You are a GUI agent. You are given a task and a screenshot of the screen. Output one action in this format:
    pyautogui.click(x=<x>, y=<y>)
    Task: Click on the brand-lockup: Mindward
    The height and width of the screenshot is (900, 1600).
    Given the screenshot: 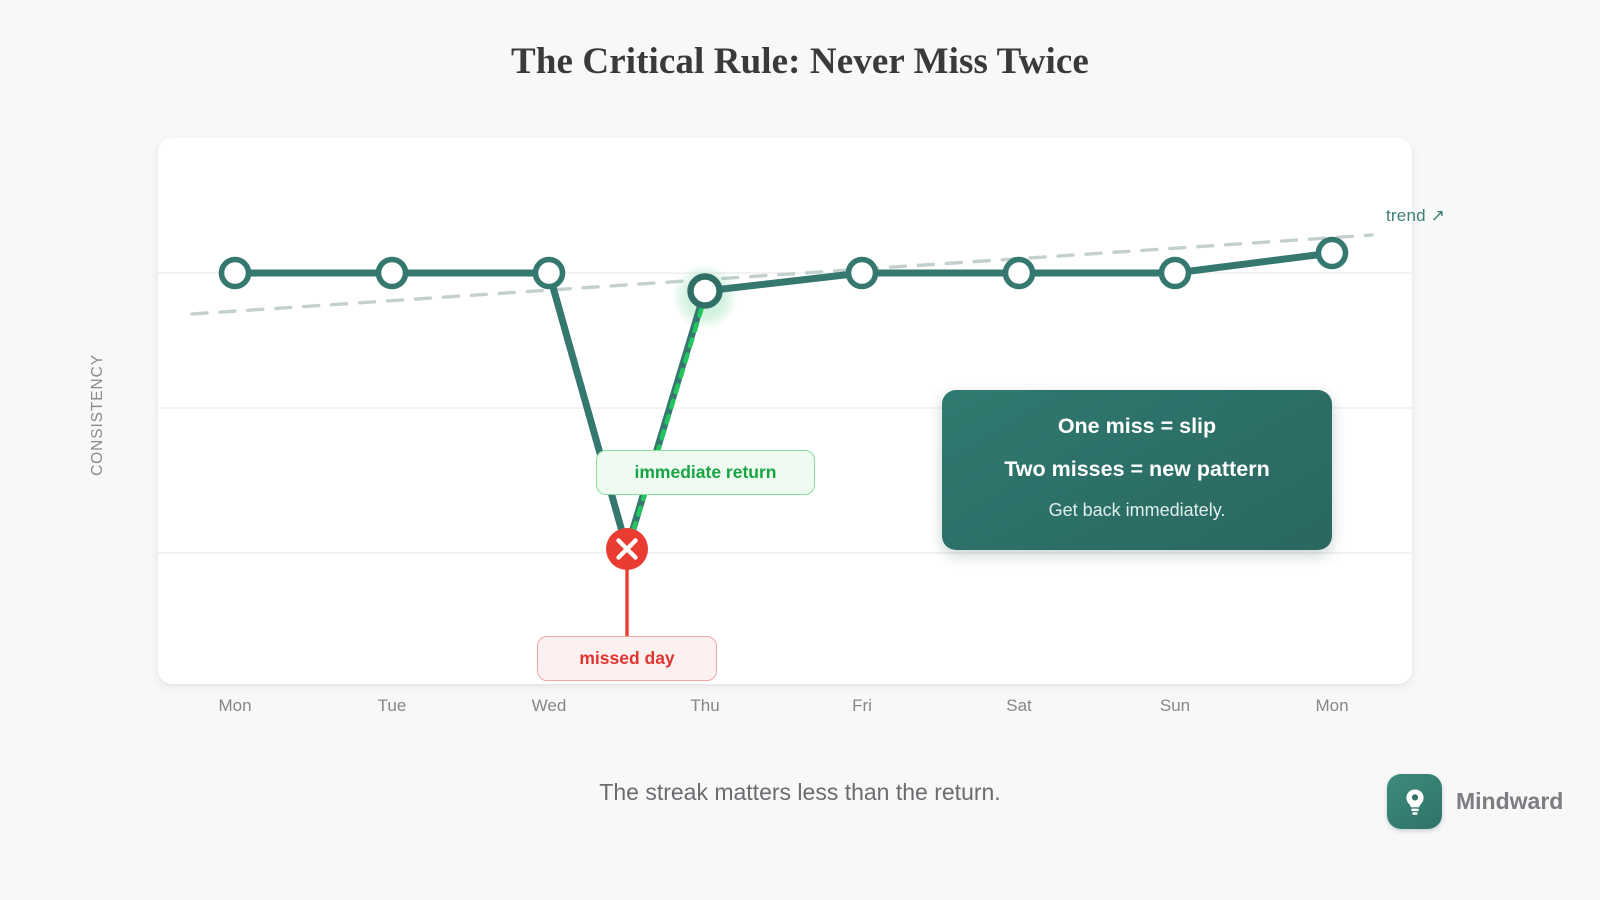 What is the action you would take?
    pyautogui.click(x=1475, y=801)
    